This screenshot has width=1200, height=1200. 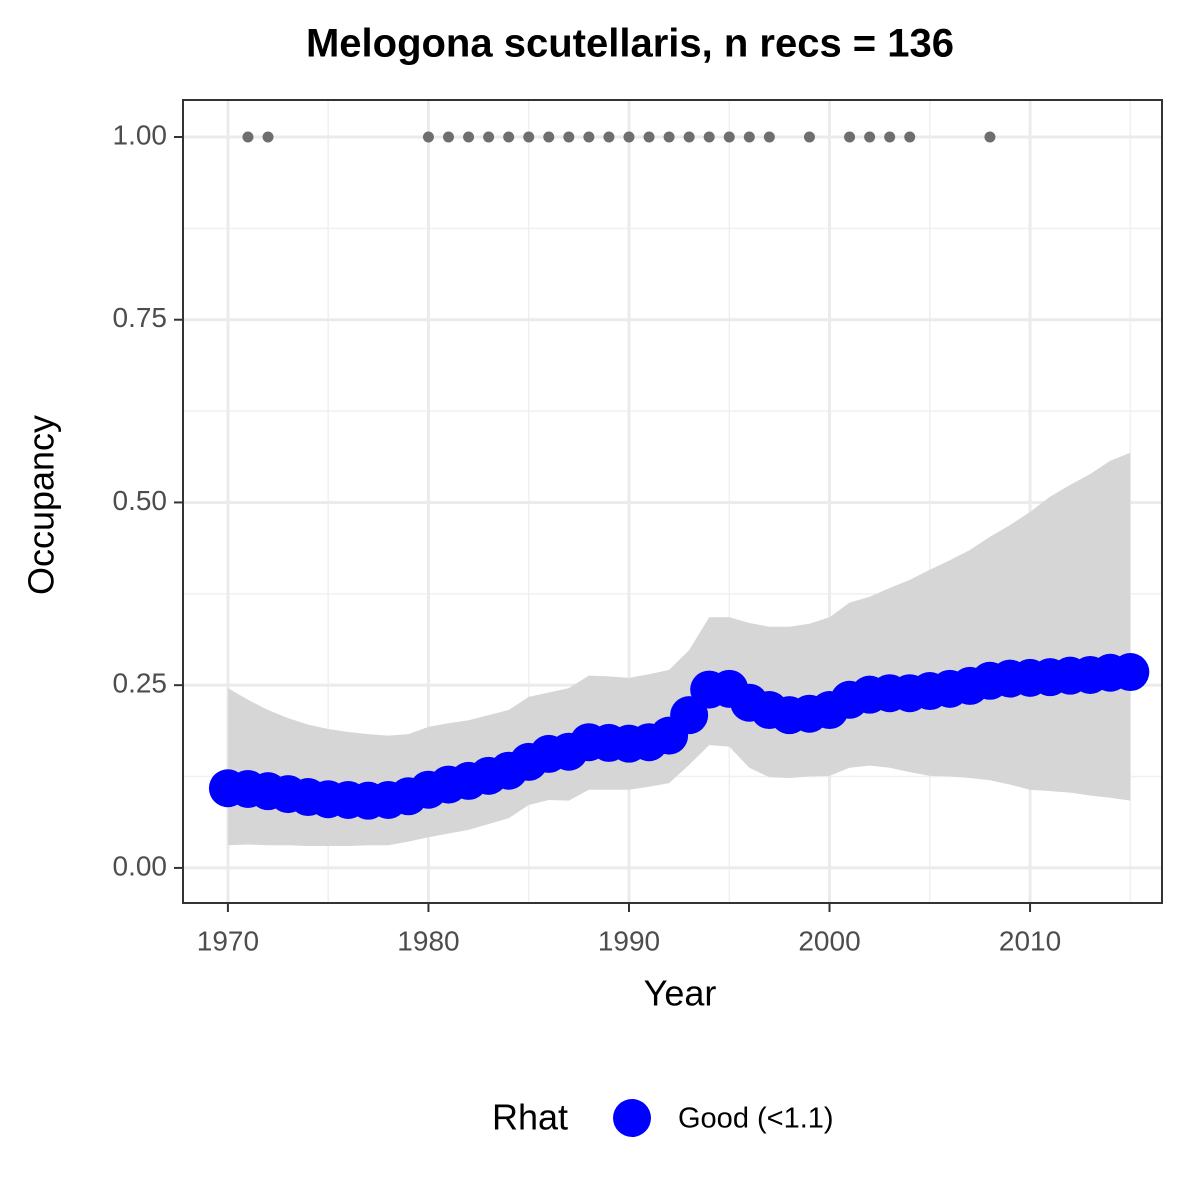 What do you see at coordinates (756, 1119) in the screenshot?
I see `legend-label: Good (<1.1)` at bounding box center [756, 1119].